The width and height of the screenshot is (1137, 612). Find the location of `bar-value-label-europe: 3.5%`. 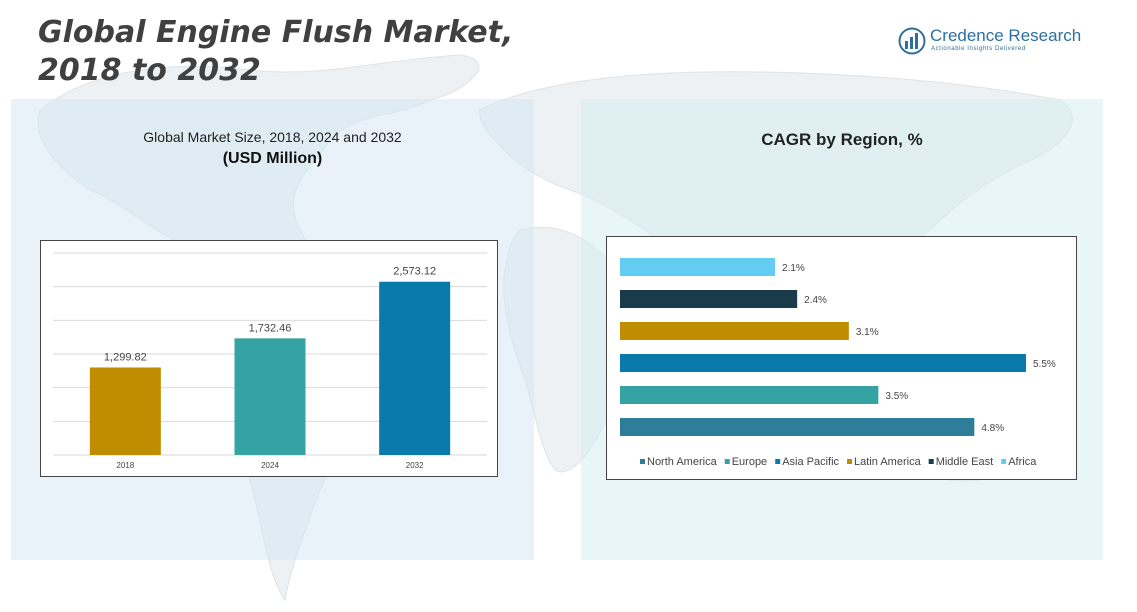

bar-value-label-europe: 3.5% is located at coordinates (896, 396).